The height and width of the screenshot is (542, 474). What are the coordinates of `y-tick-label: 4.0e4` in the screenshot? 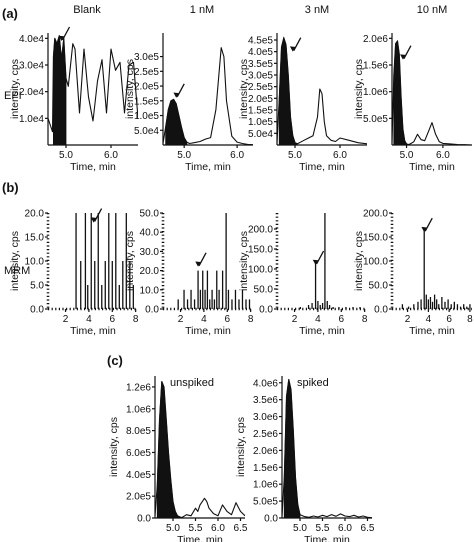 It's located at (31, 39).